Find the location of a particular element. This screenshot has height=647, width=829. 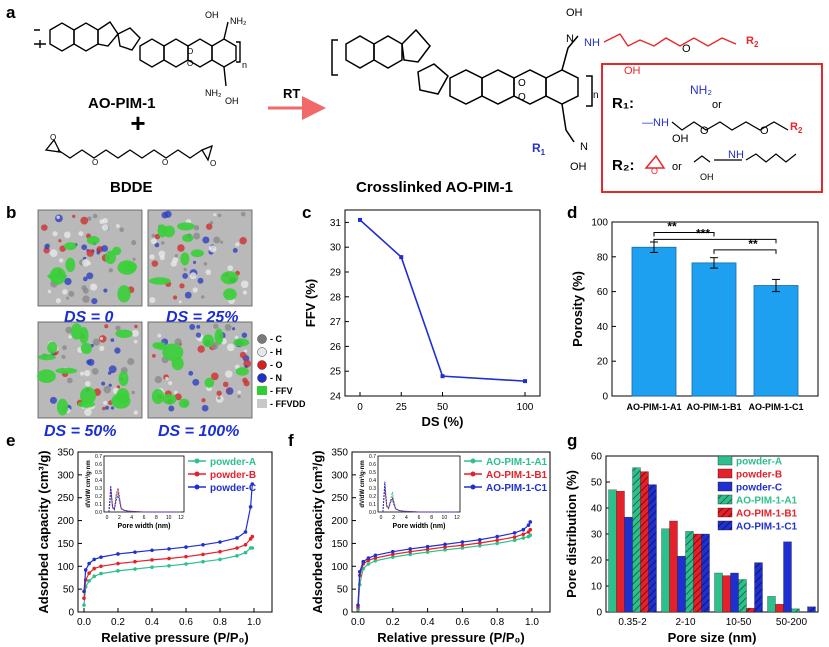

x-tick-label: 0.4 is located at coordinates (428, 622).